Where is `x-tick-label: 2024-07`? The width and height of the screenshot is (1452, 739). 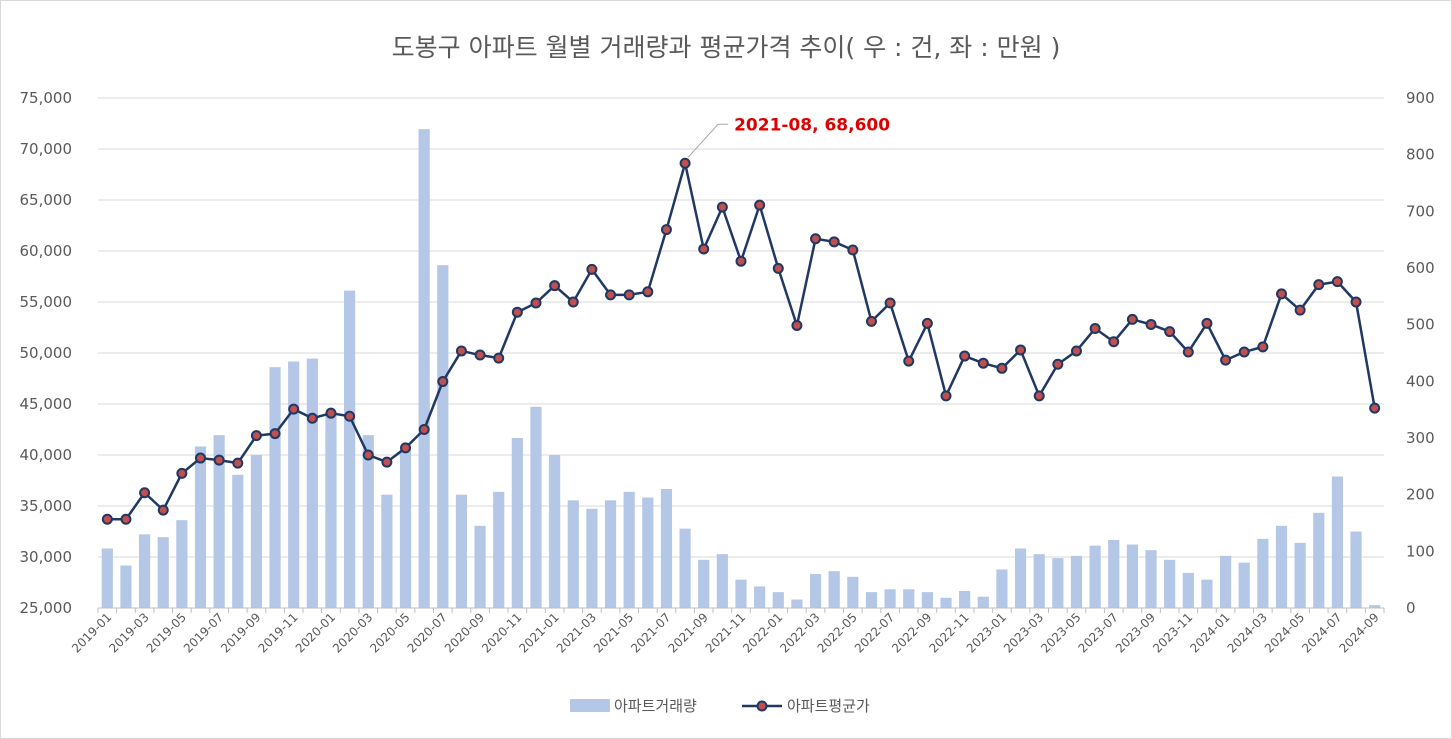 x-tick-label: 2024-07 is located at coordinates (1321, 632).